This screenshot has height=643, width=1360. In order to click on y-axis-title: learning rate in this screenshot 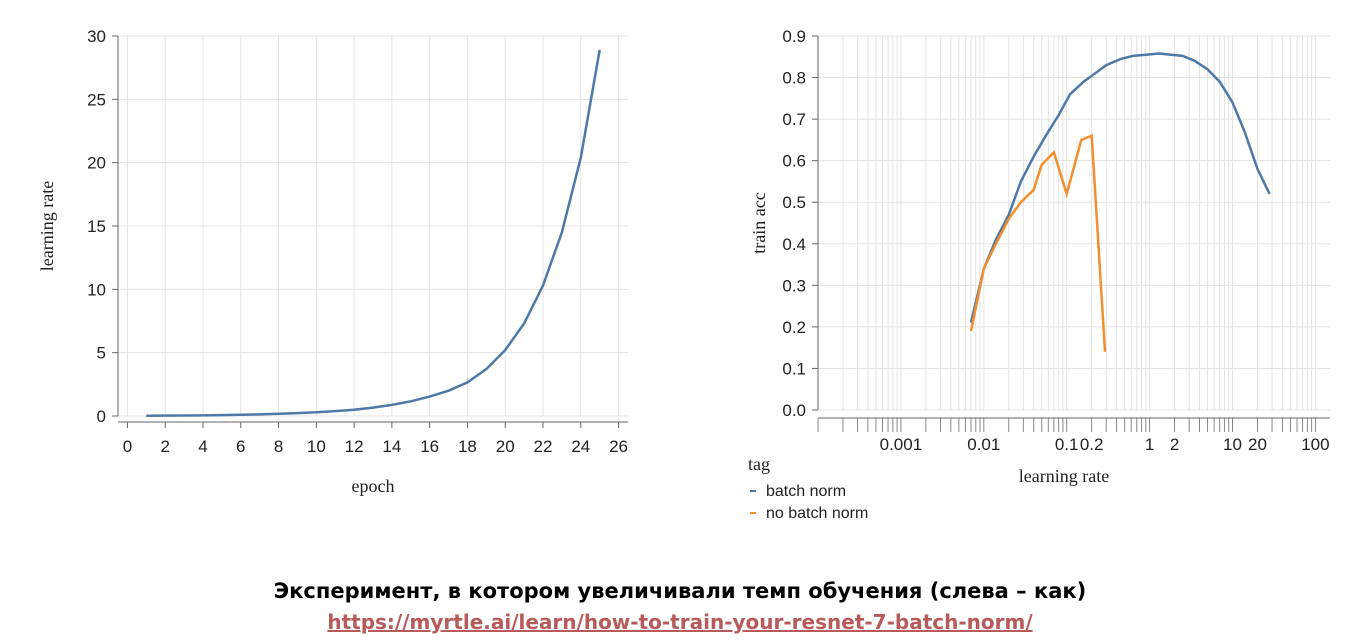, I will do `click(47, 226)`.